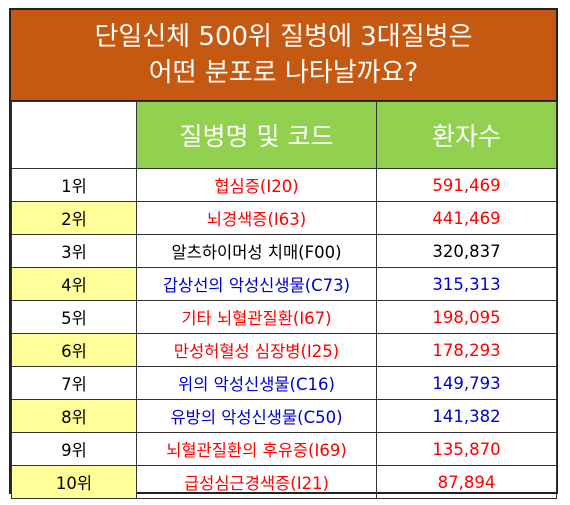  Describe the element at coordinates (256, 135) in the screenshot. I see `header-disease: 질병명 및 코드` at that location.